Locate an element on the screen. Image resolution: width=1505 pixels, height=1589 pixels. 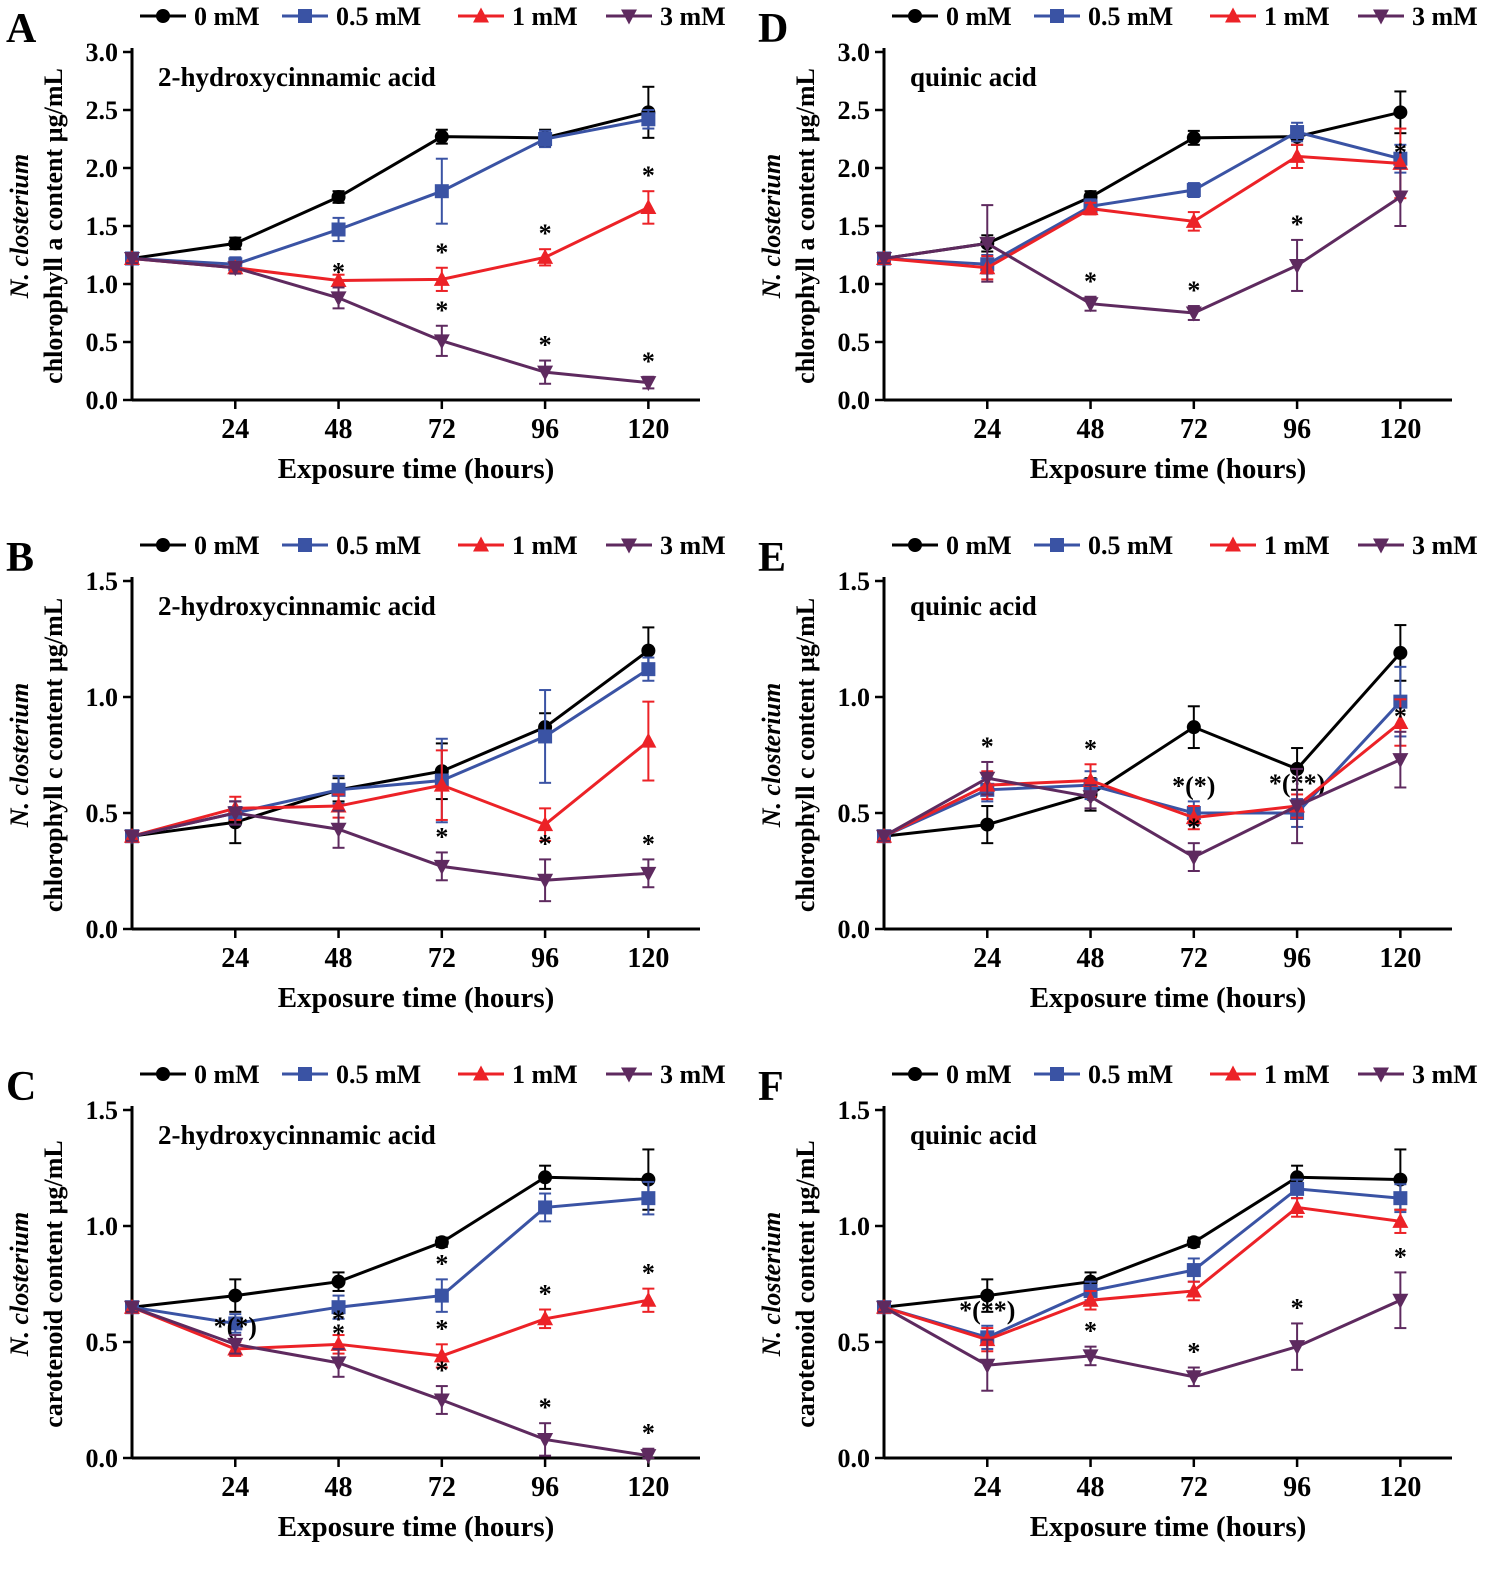
legend-label: 1 mM is located at coordinates (1297, 545).